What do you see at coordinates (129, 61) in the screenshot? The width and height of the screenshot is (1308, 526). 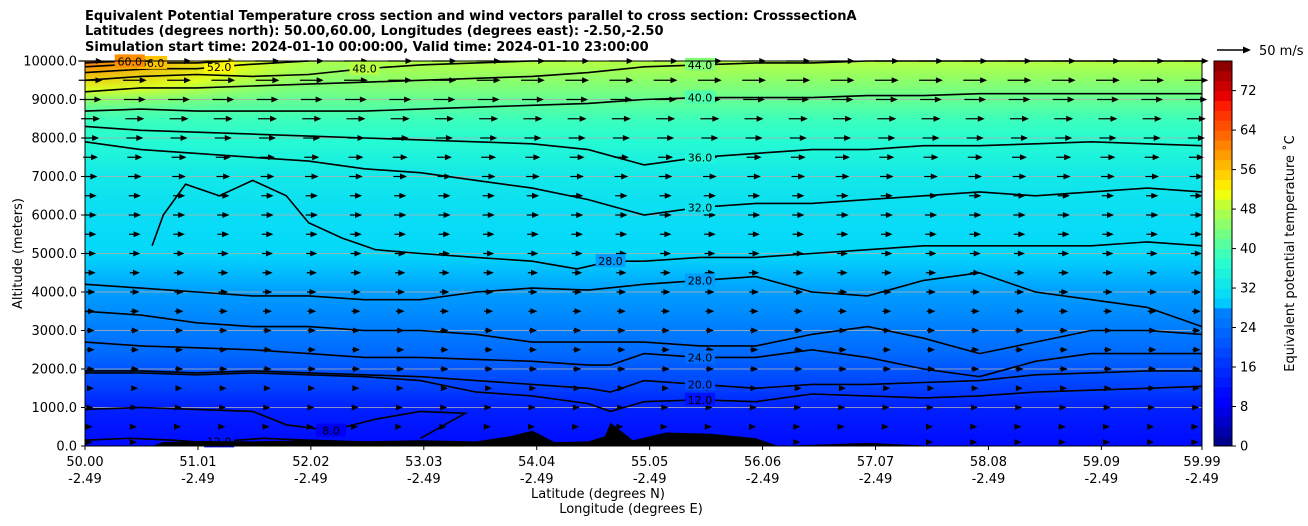 I see `contour-label: 60.0` at bounding box center [129, 61].